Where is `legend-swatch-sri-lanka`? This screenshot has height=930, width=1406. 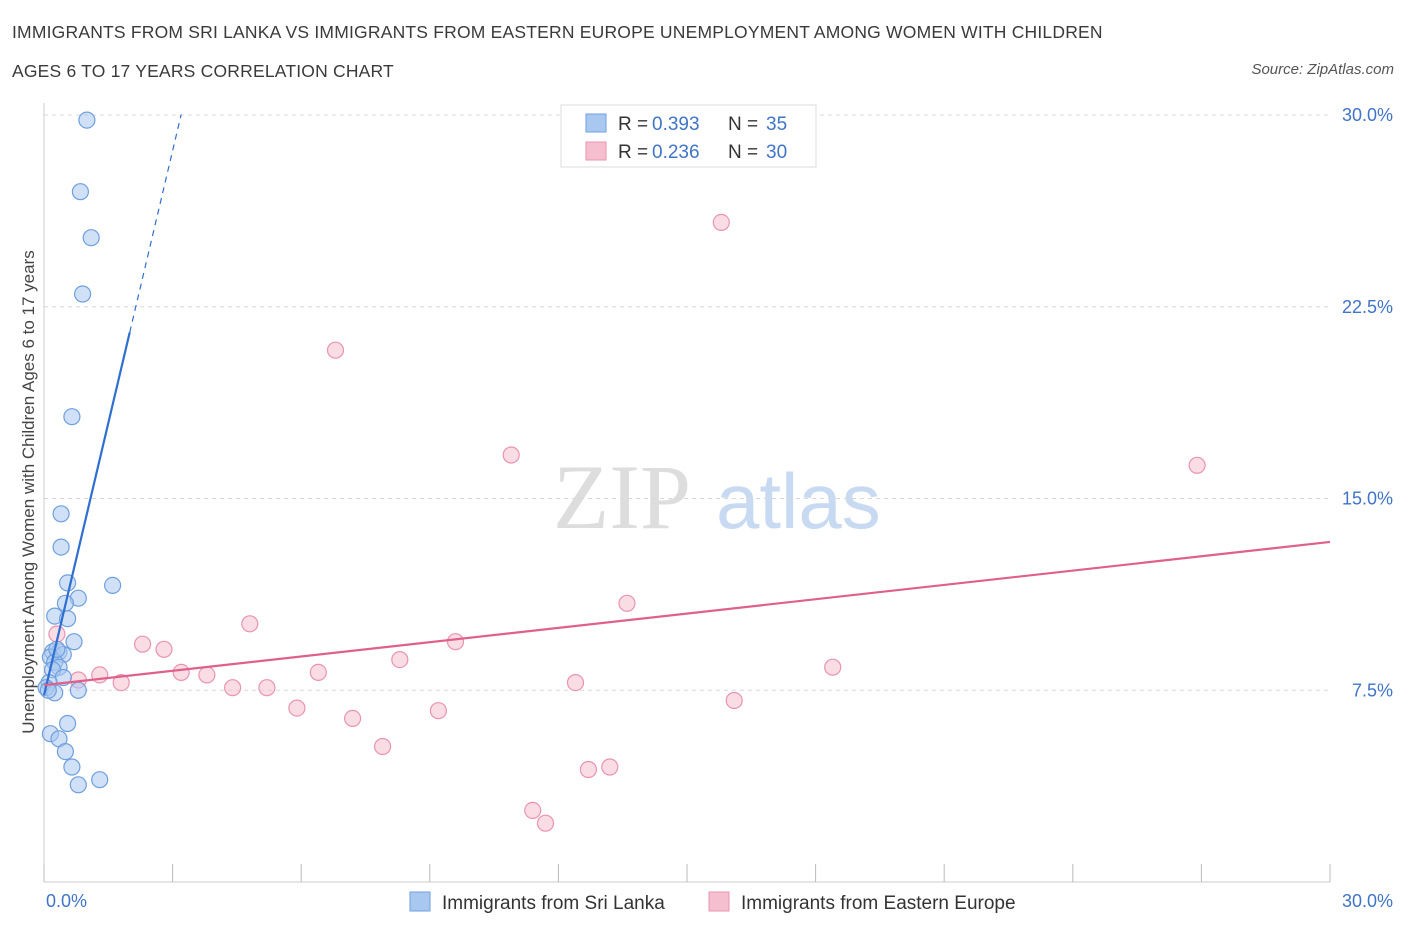
legend-swatch-sri-lanka is located at coordinates (420, 901).